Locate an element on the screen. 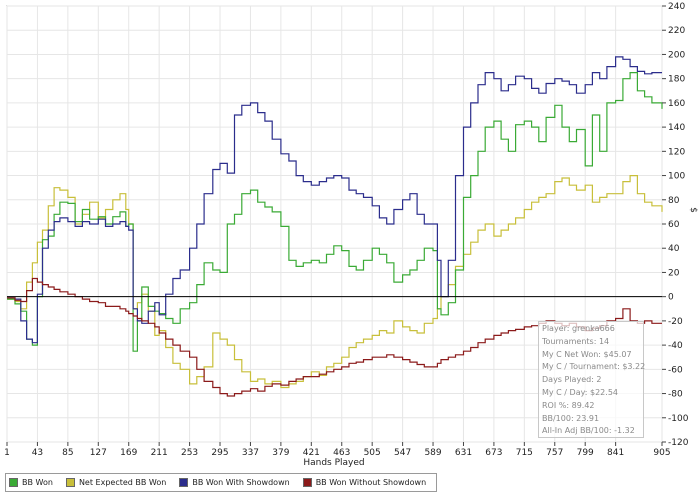  legend-item-net-expected: Net Expected BB Won is located at coordinates (119, 482).